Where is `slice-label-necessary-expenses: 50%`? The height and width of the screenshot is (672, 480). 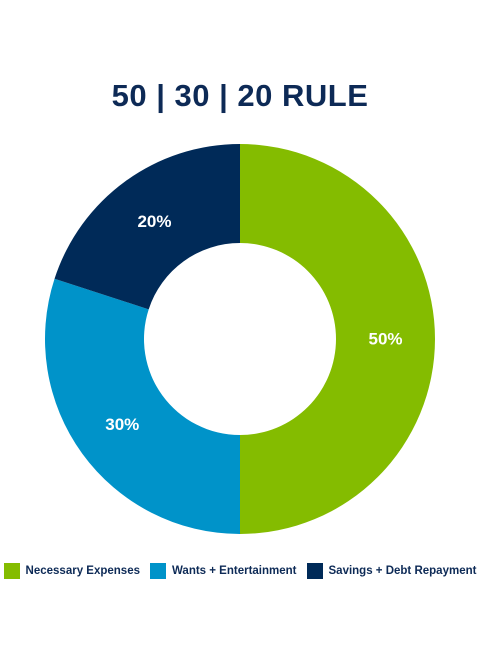 slice-label-necessary-expenses: 50% is located at coordinates (385, 339).